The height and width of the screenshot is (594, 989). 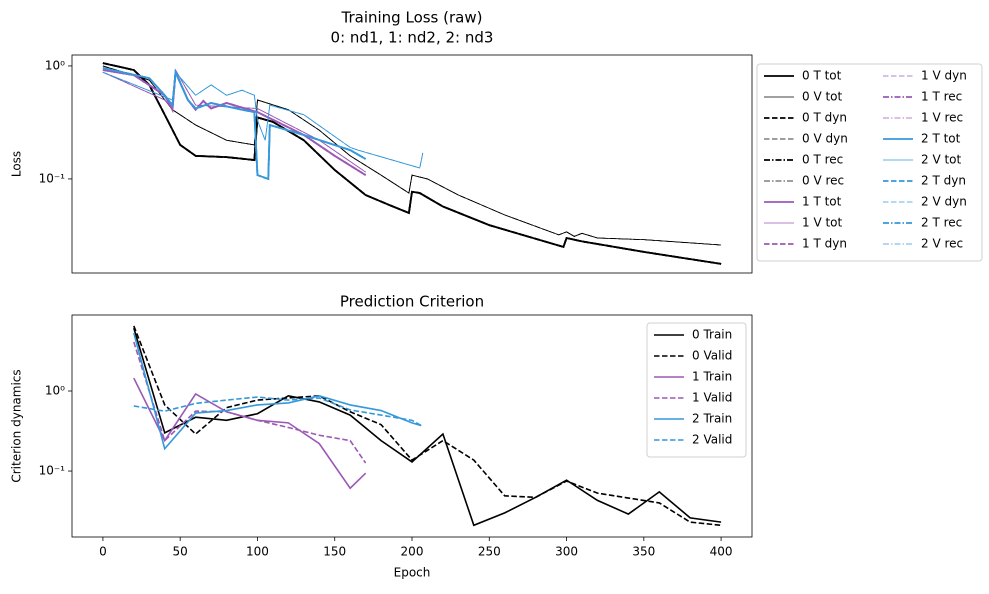 I want to click on legend-label: 0 T dyn, so click(x=824, y=118).